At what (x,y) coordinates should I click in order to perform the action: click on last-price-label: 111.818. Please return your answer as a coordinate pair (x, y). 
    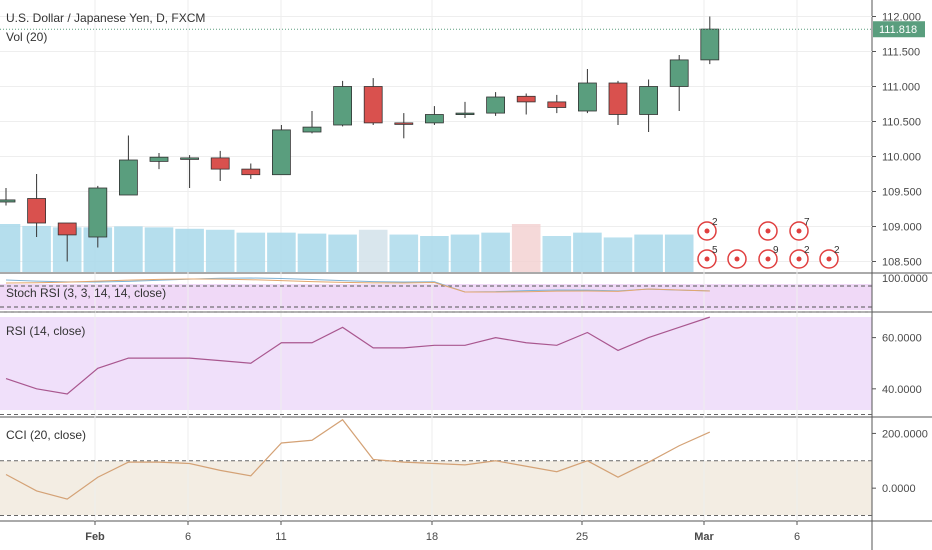
    Looking at the image, I should click on (898, 30).